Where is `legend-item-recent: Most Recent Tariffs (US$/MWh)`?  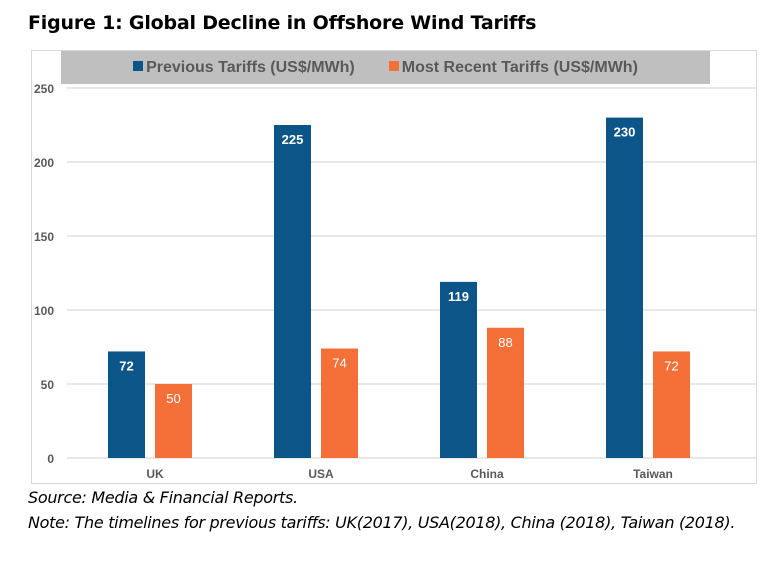 legend-item-recent: Most Recent Tariffs (US$/MWh) is located at coordinates (513, 67).